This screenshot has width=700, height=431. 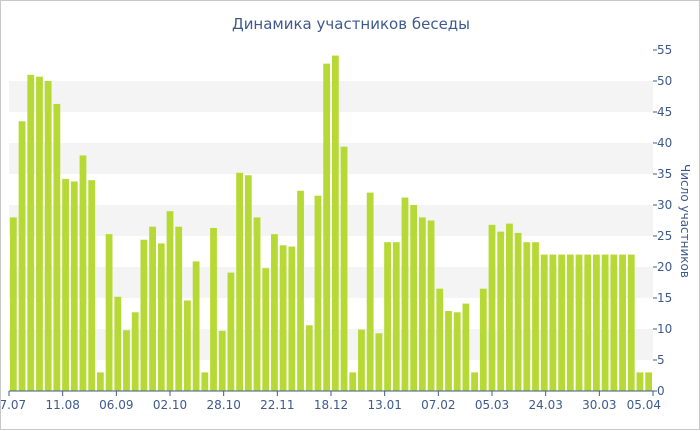 What do you see at coordinates (13, 405) in the screenshot?
I see `x-tick-label: 17.07` at bounding box center [13, 405].